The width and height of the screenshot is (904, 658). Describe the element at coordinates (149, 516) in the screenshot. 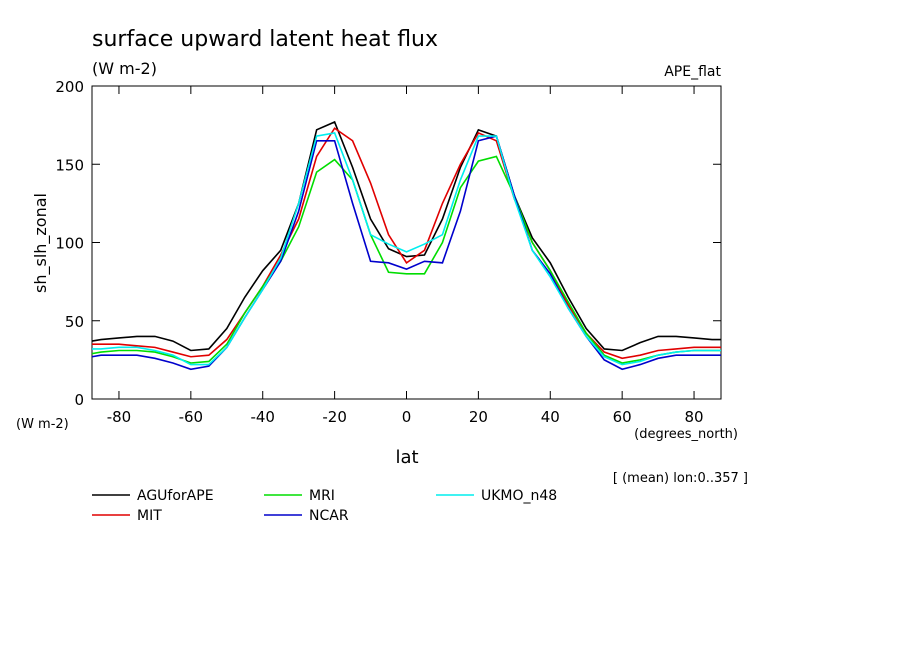

I see `legend-label: MIT` at that location.